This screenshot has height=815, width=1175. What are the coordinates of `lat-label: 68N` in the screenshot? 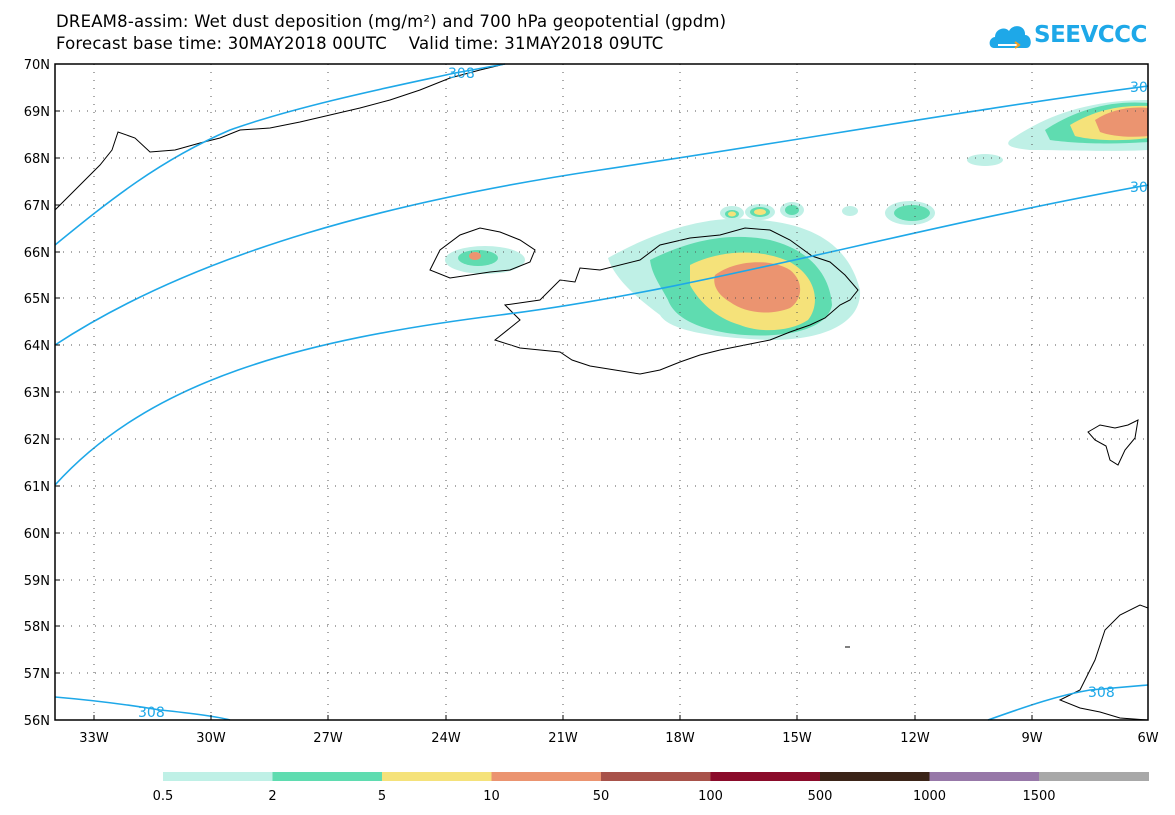 It's located at (37, 159).